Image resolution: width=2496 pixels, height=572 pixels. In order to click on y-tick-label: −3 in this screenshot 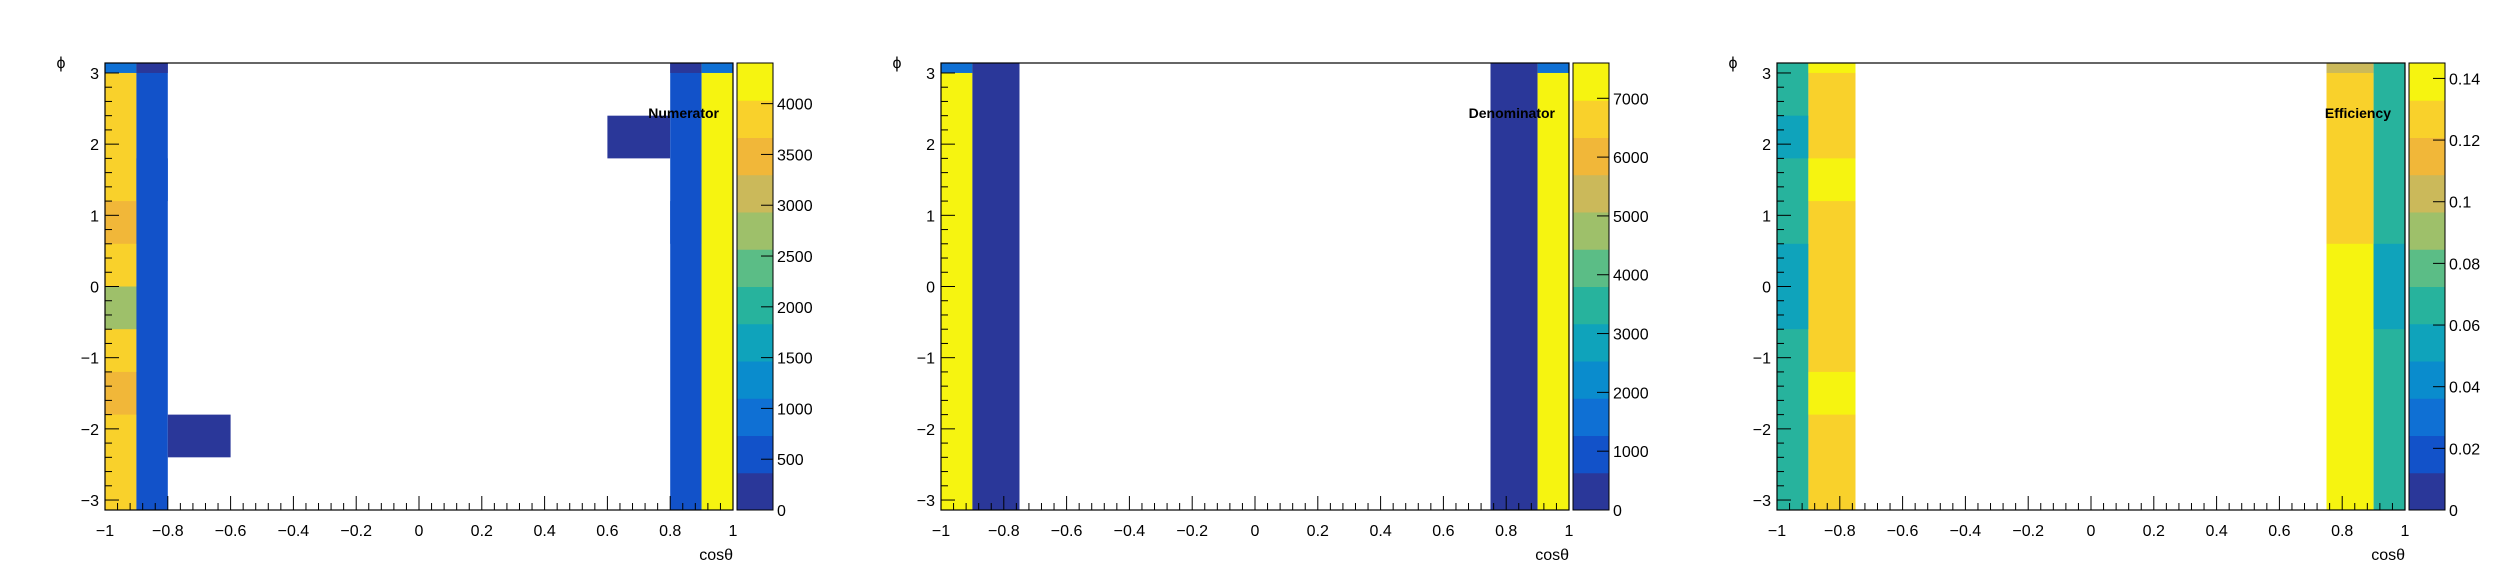, I will do `click(90, 501)`.